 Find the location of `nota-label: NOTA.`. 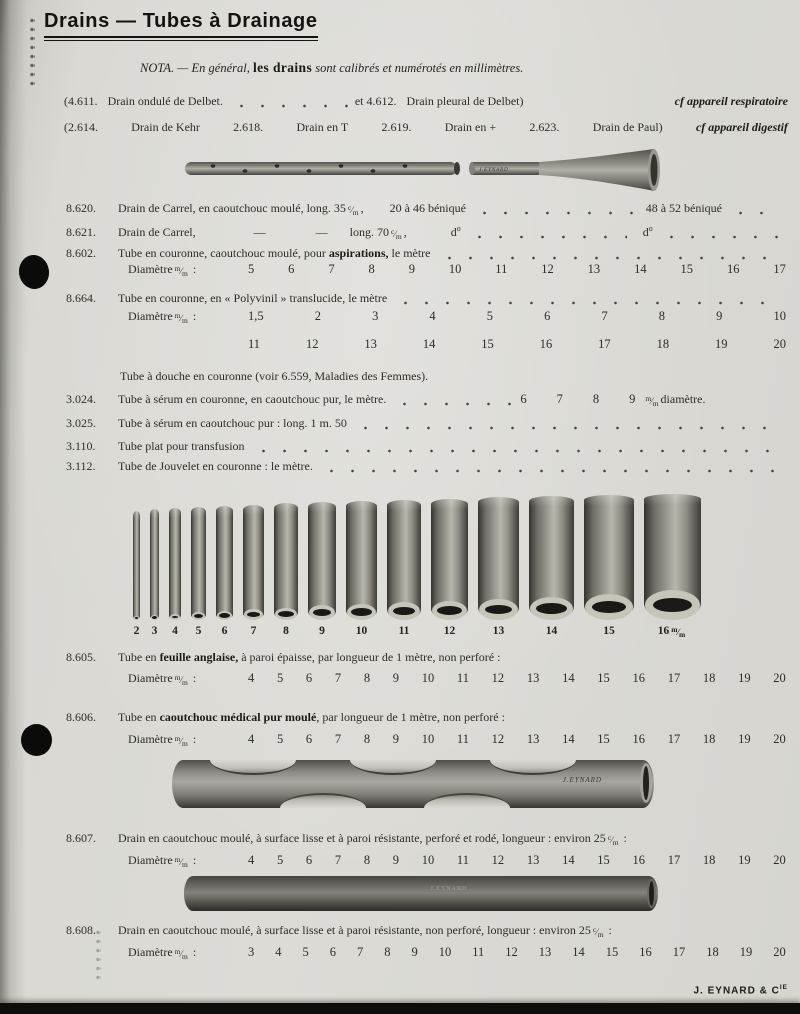

nota-label: NOTA. is located at coordinates (157, 68).